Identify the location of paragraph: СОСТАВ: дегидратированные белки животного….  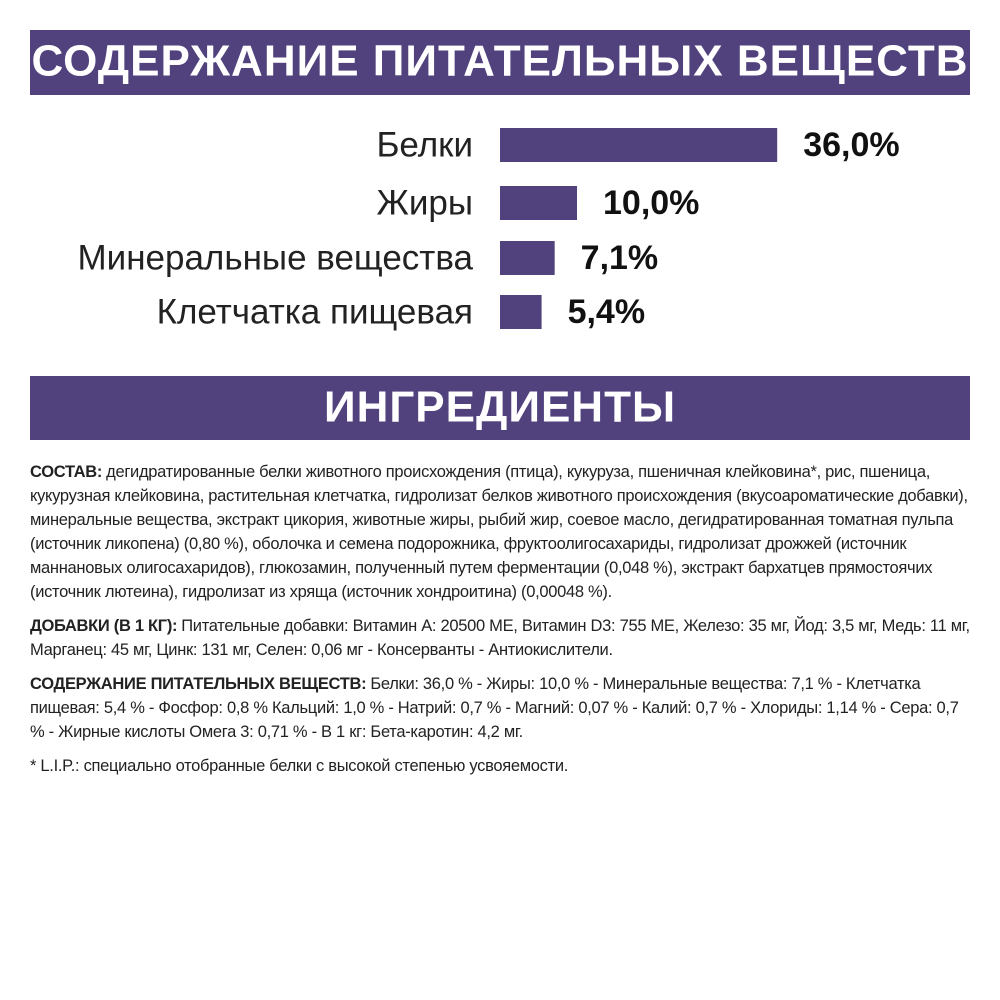
(500, 532).